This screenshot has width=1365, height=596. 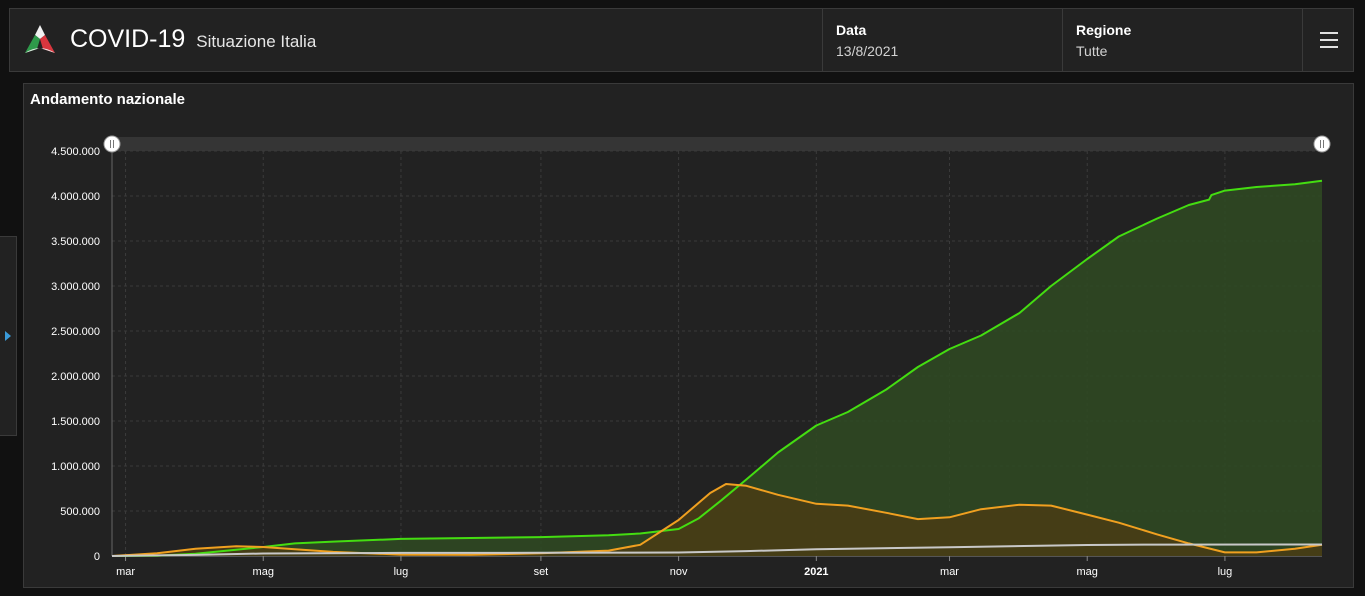 I want to click on y-tick-label: 4.500.000, so click(x=75, y=152).